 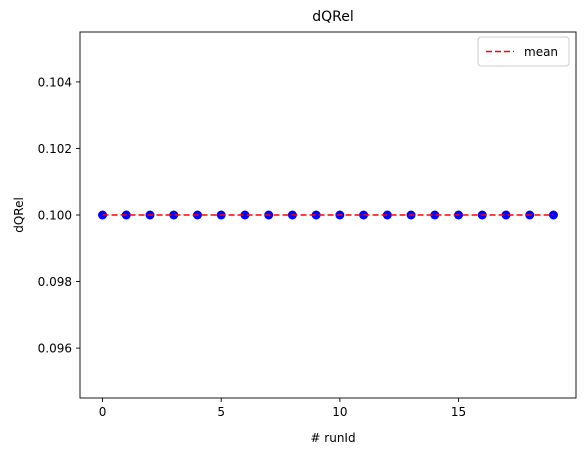 What do you see at coordinates (55, 282) in the screenshot?
I see `y-tick-label: 0.098` at bounding box center [55, 282].